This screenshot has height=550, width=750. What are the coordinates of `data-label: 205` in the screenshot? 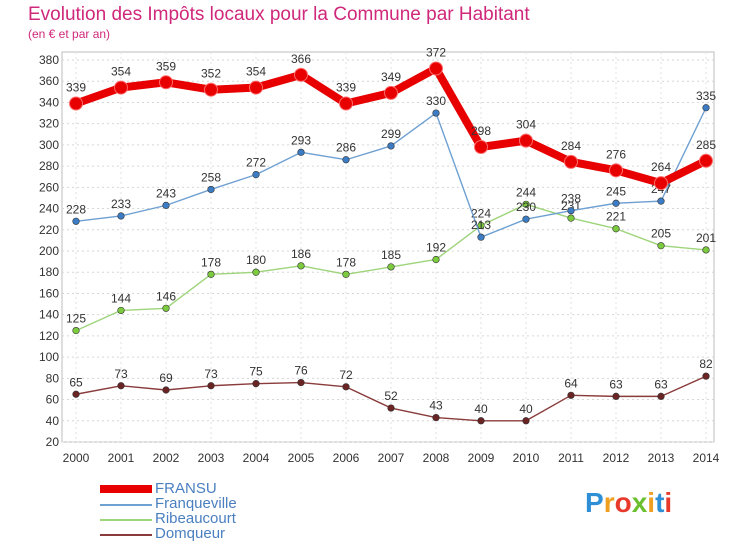 It's located at (661, 234).